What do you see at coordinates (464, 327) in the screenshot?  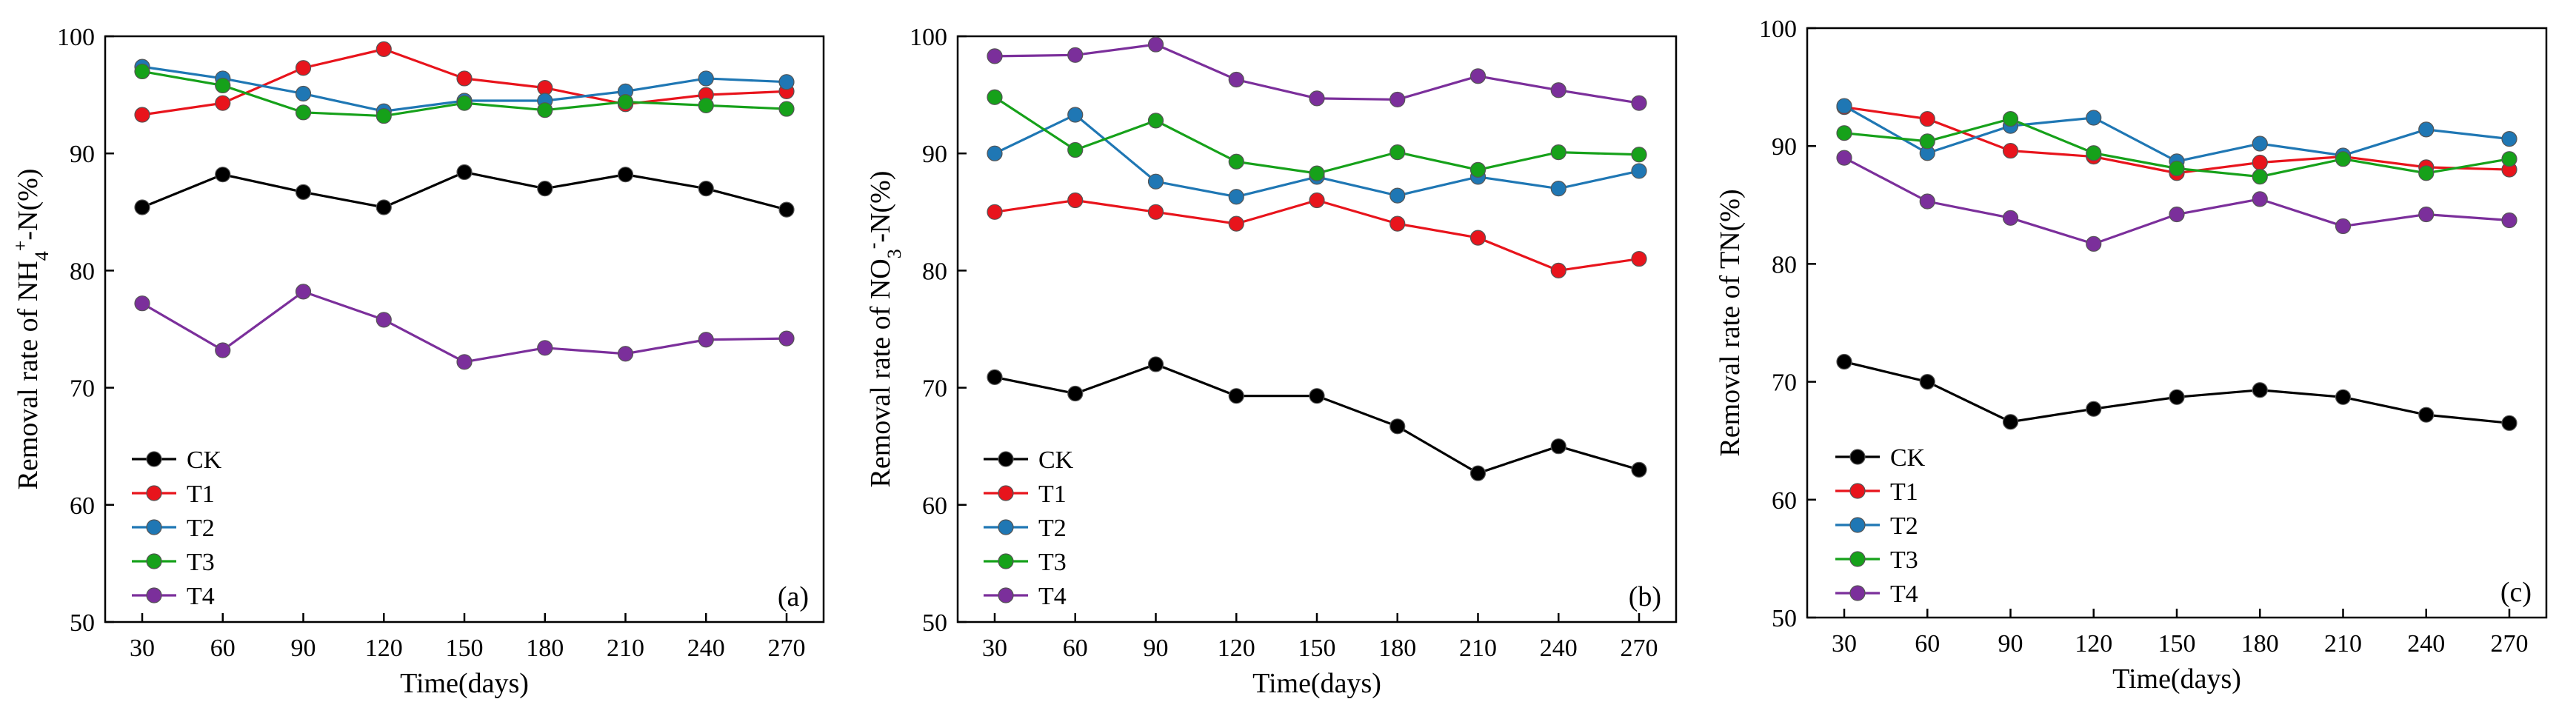 I see `series-line-t4` at bounding box center [464, 327].